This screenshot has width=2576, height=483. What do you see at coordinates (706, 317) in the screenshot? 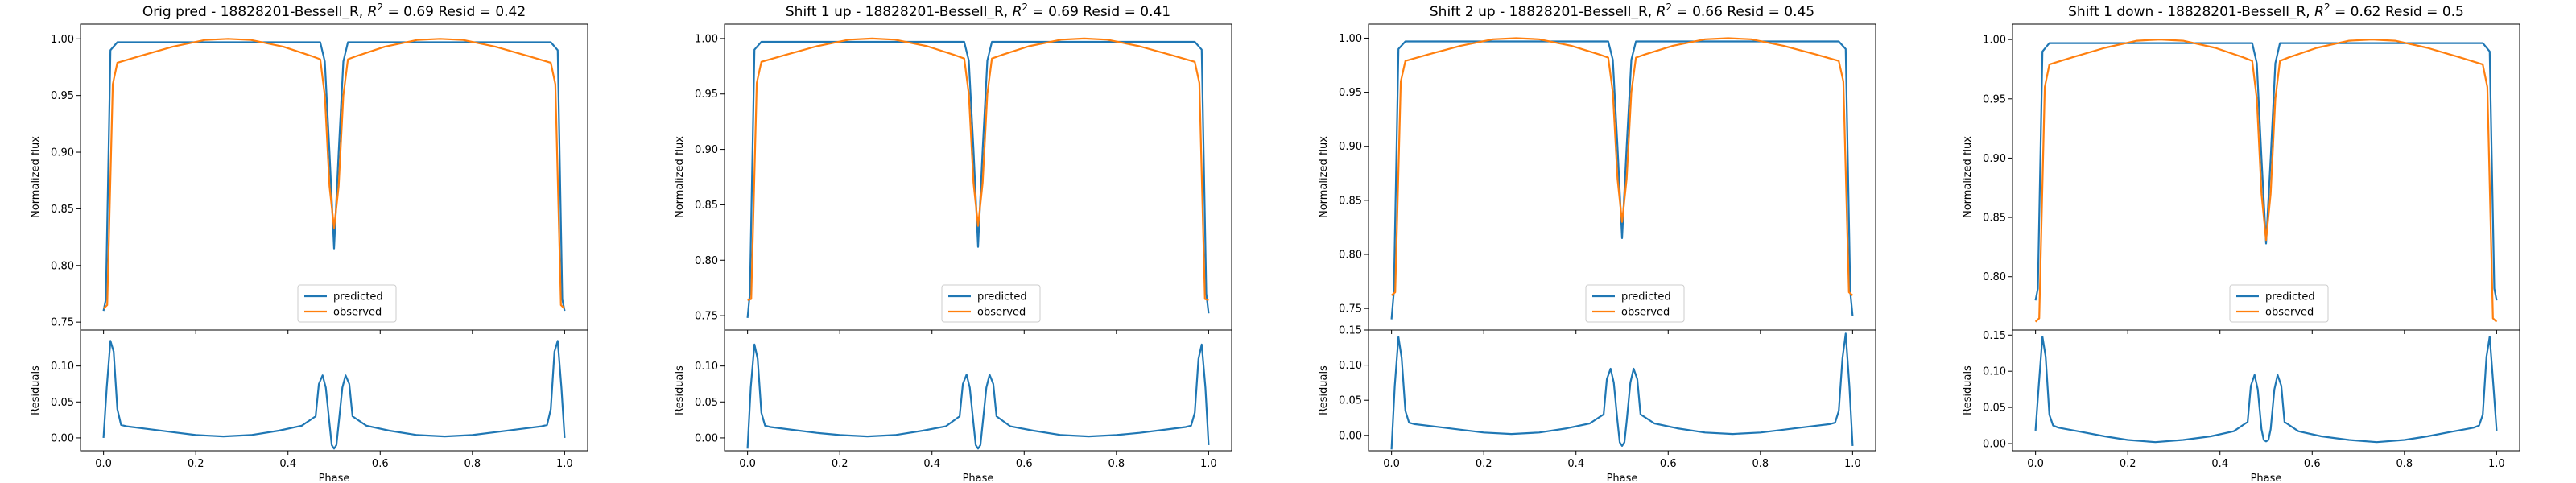
I see `y-tick-label: 0.75` at bounding box center [706, 317].